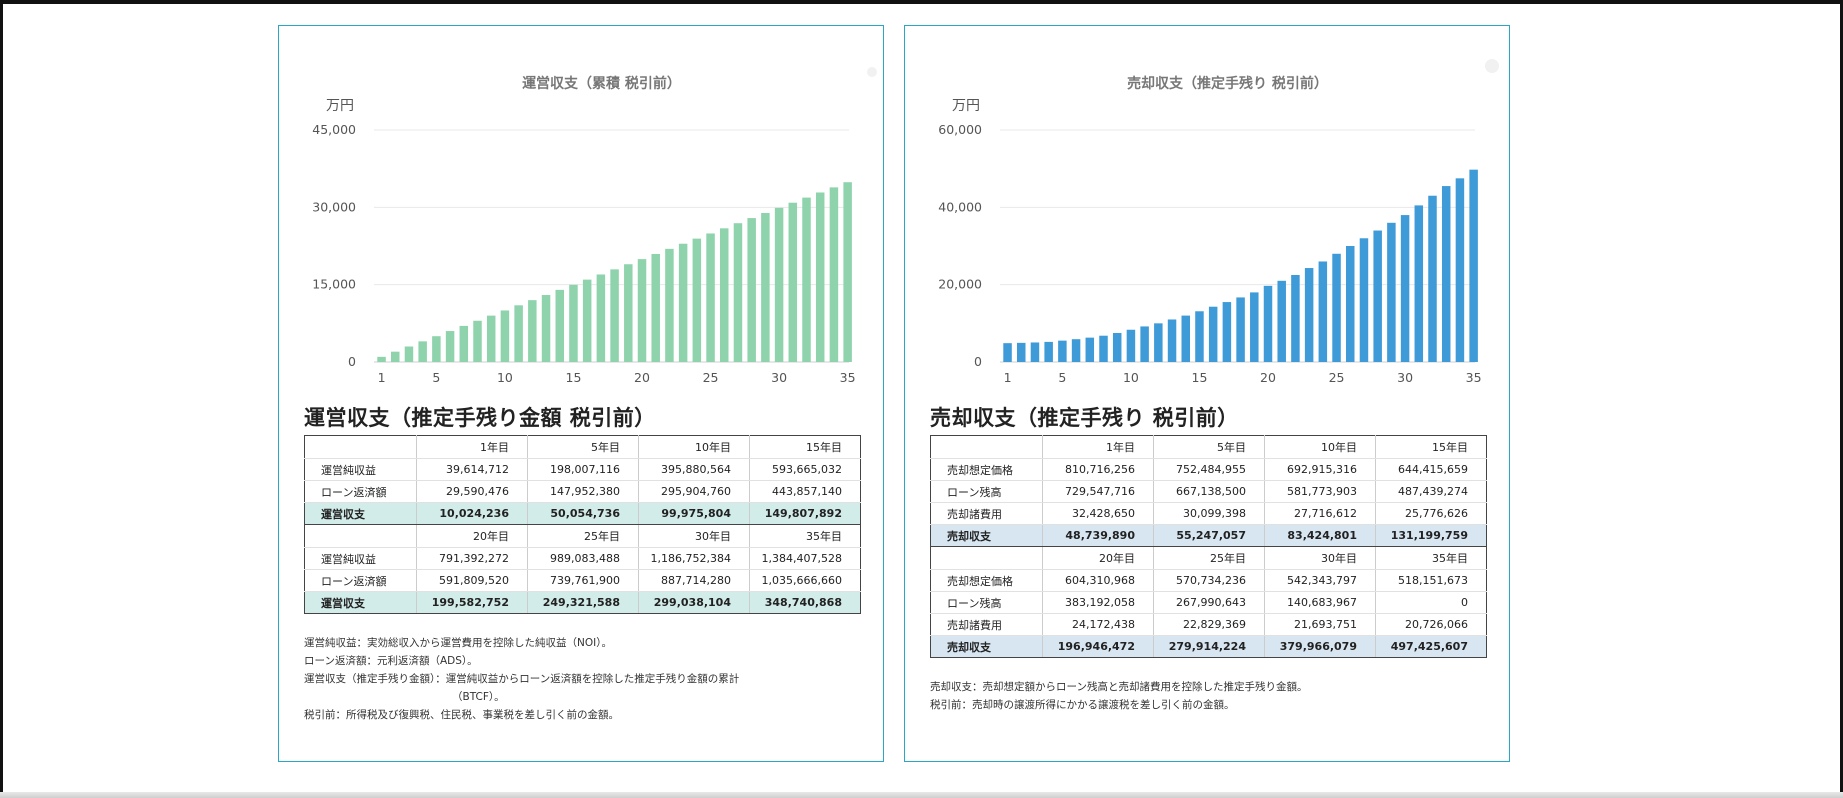 This screenshot has width=1843, height=798. I want to click on table-cell: 27,716,612, so click(1320, 513).